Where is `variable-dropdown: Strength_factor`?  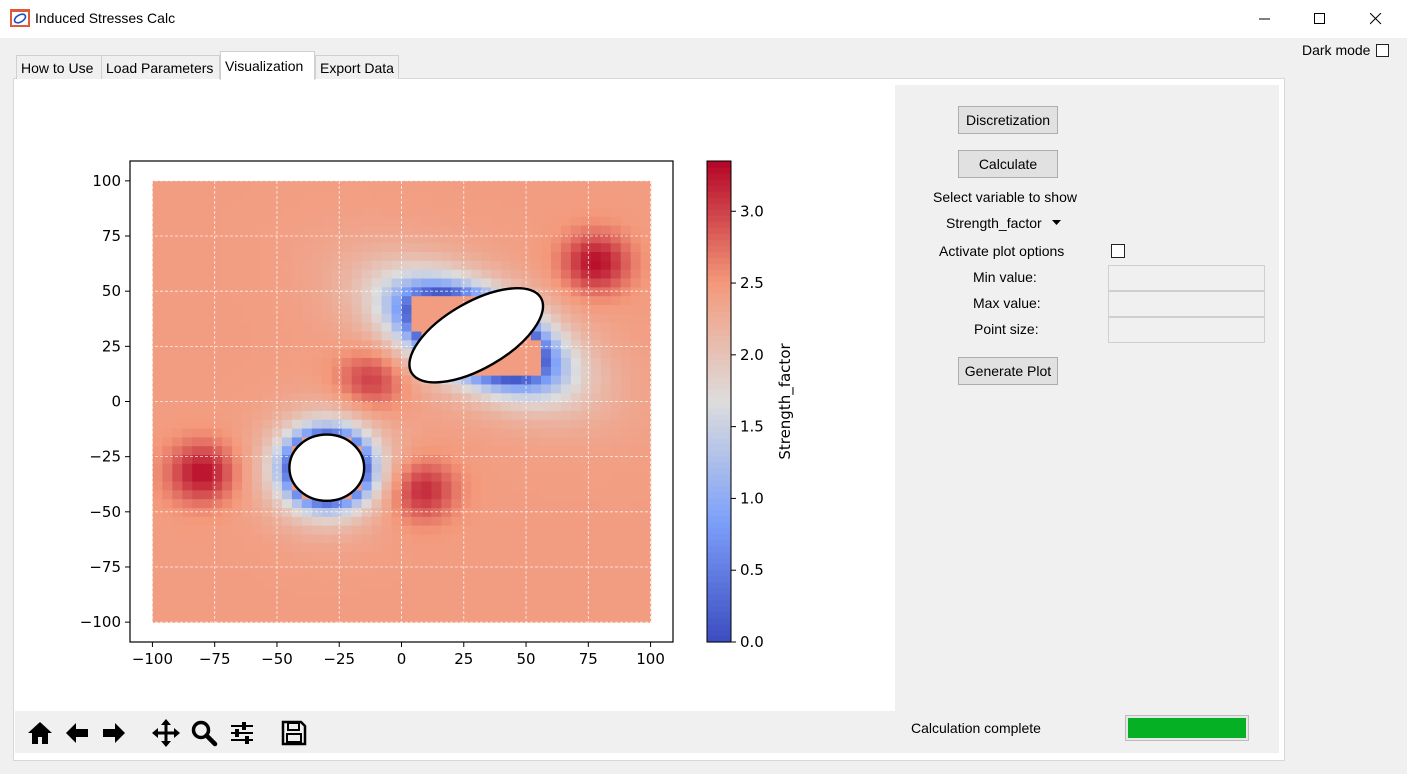
variable-dropdown: Strength_factor is located at coordinates (1003, 223).